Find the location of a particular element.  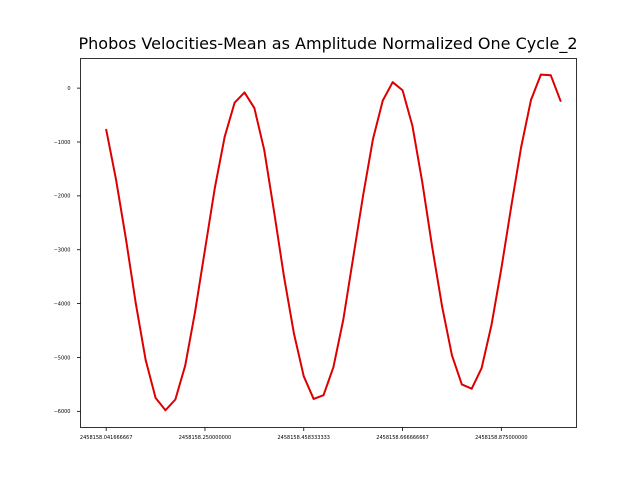

y-tick-label: −5000 is located at coordinates (62, 358).